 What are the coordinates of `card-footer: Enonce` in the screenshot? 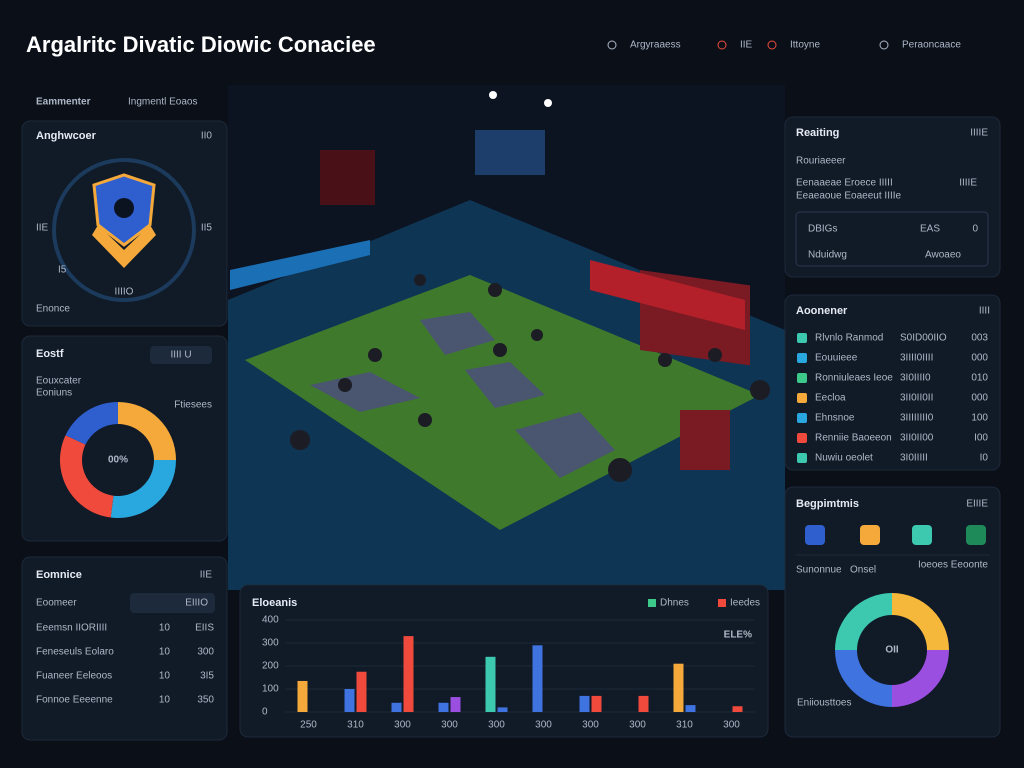 It's located at (53, 309).